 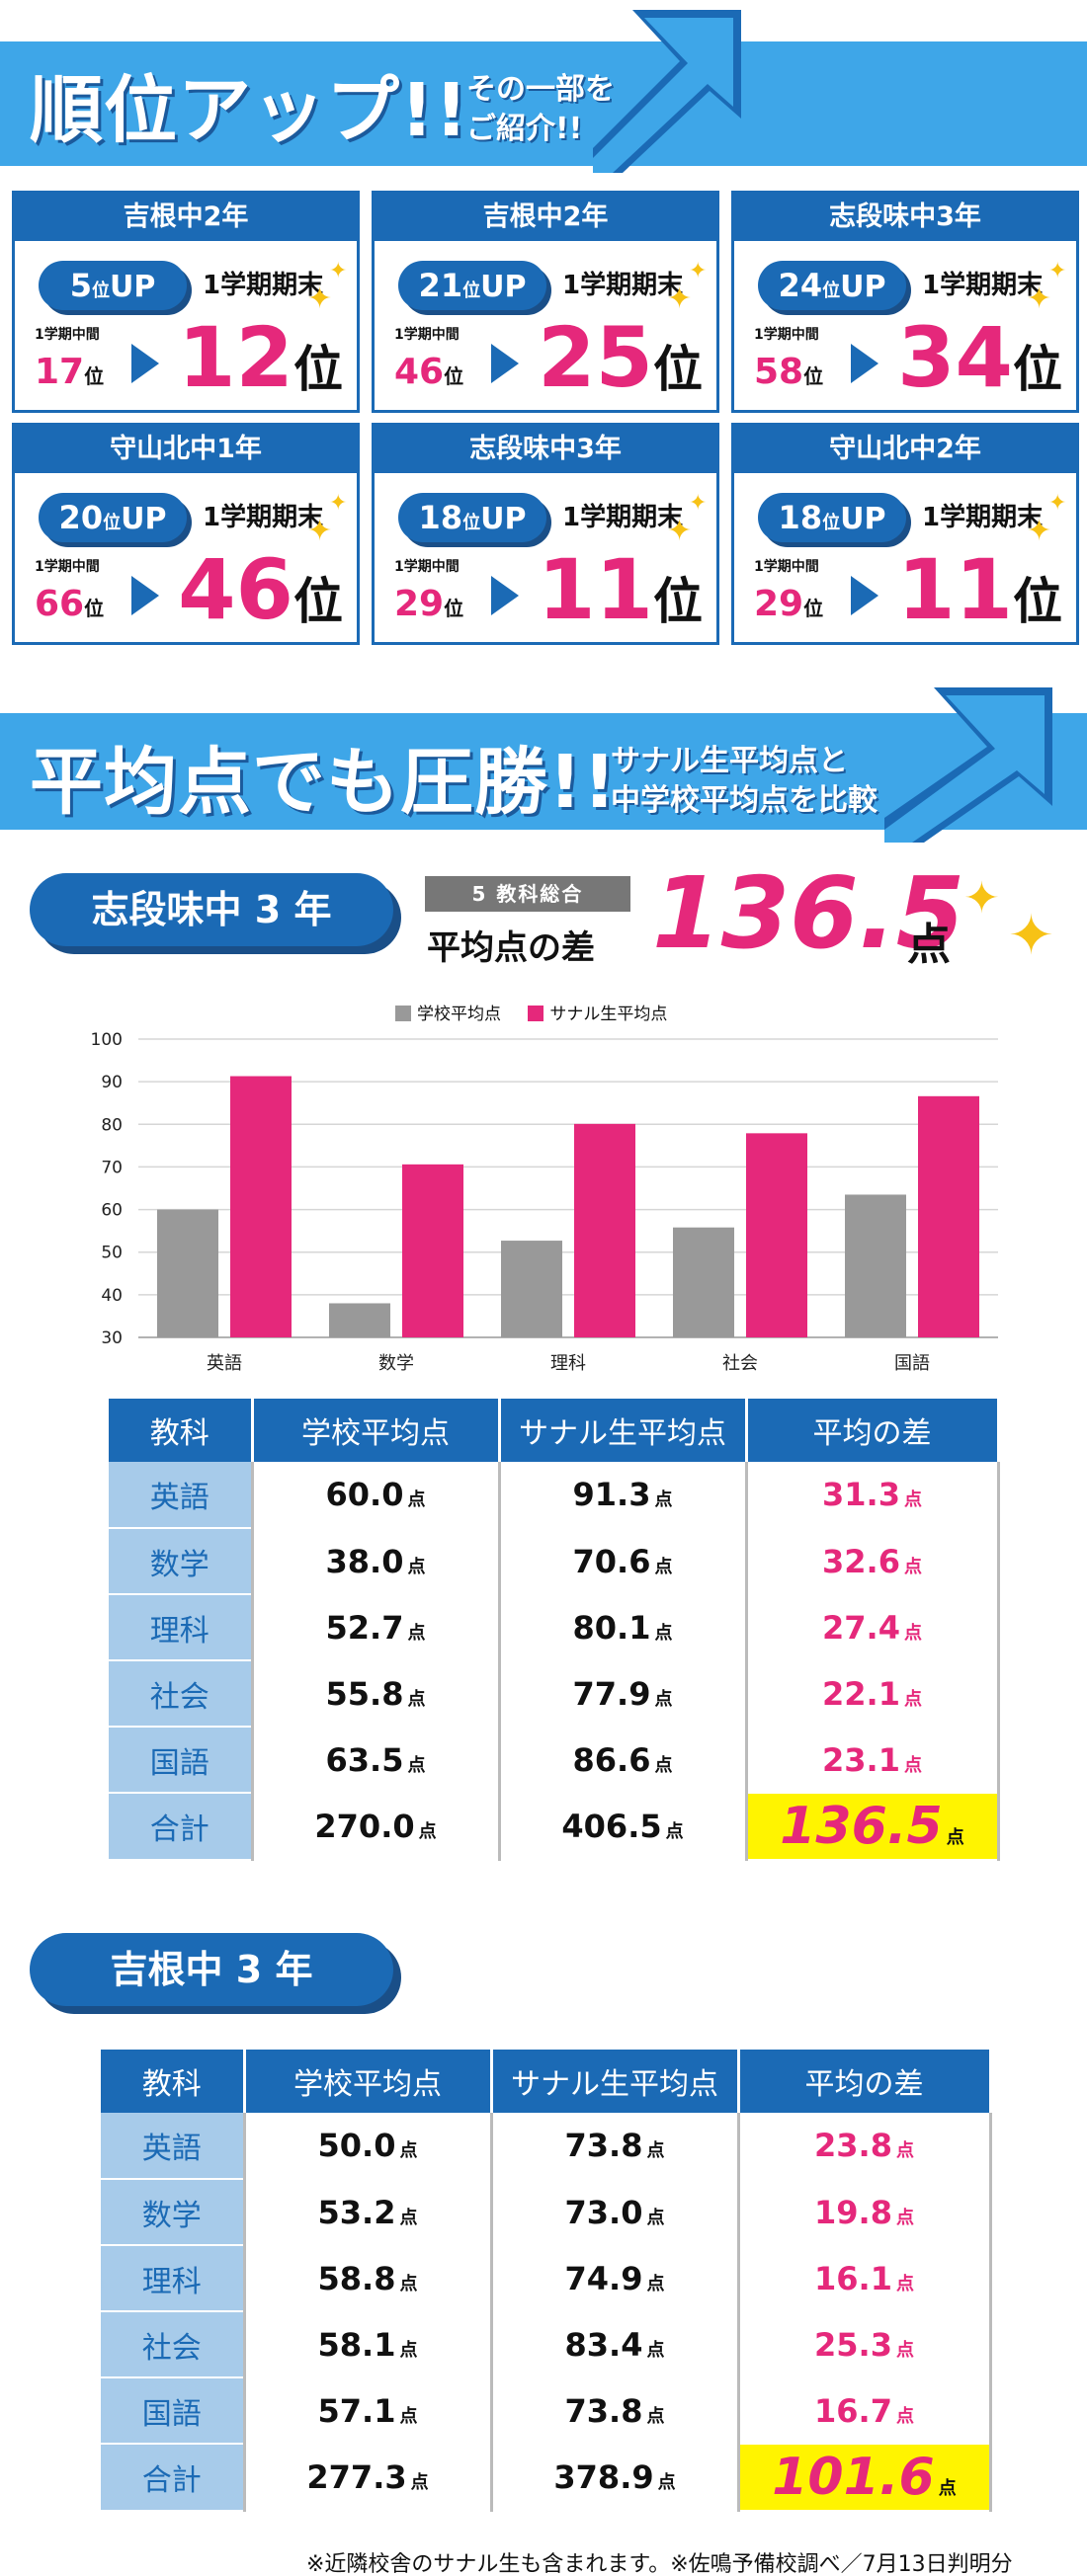 I want to click on score-value: 101.6, so click(x=853, y=2477).